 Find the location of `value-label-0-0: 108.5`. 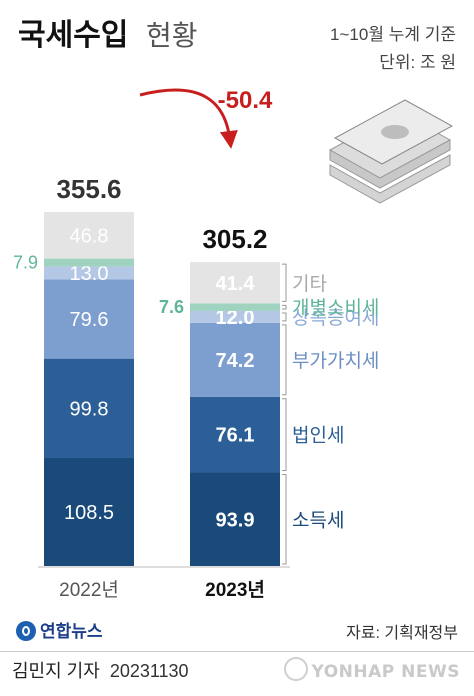

value-label-0-0: 108.5 is located at coordinates (89, 513).